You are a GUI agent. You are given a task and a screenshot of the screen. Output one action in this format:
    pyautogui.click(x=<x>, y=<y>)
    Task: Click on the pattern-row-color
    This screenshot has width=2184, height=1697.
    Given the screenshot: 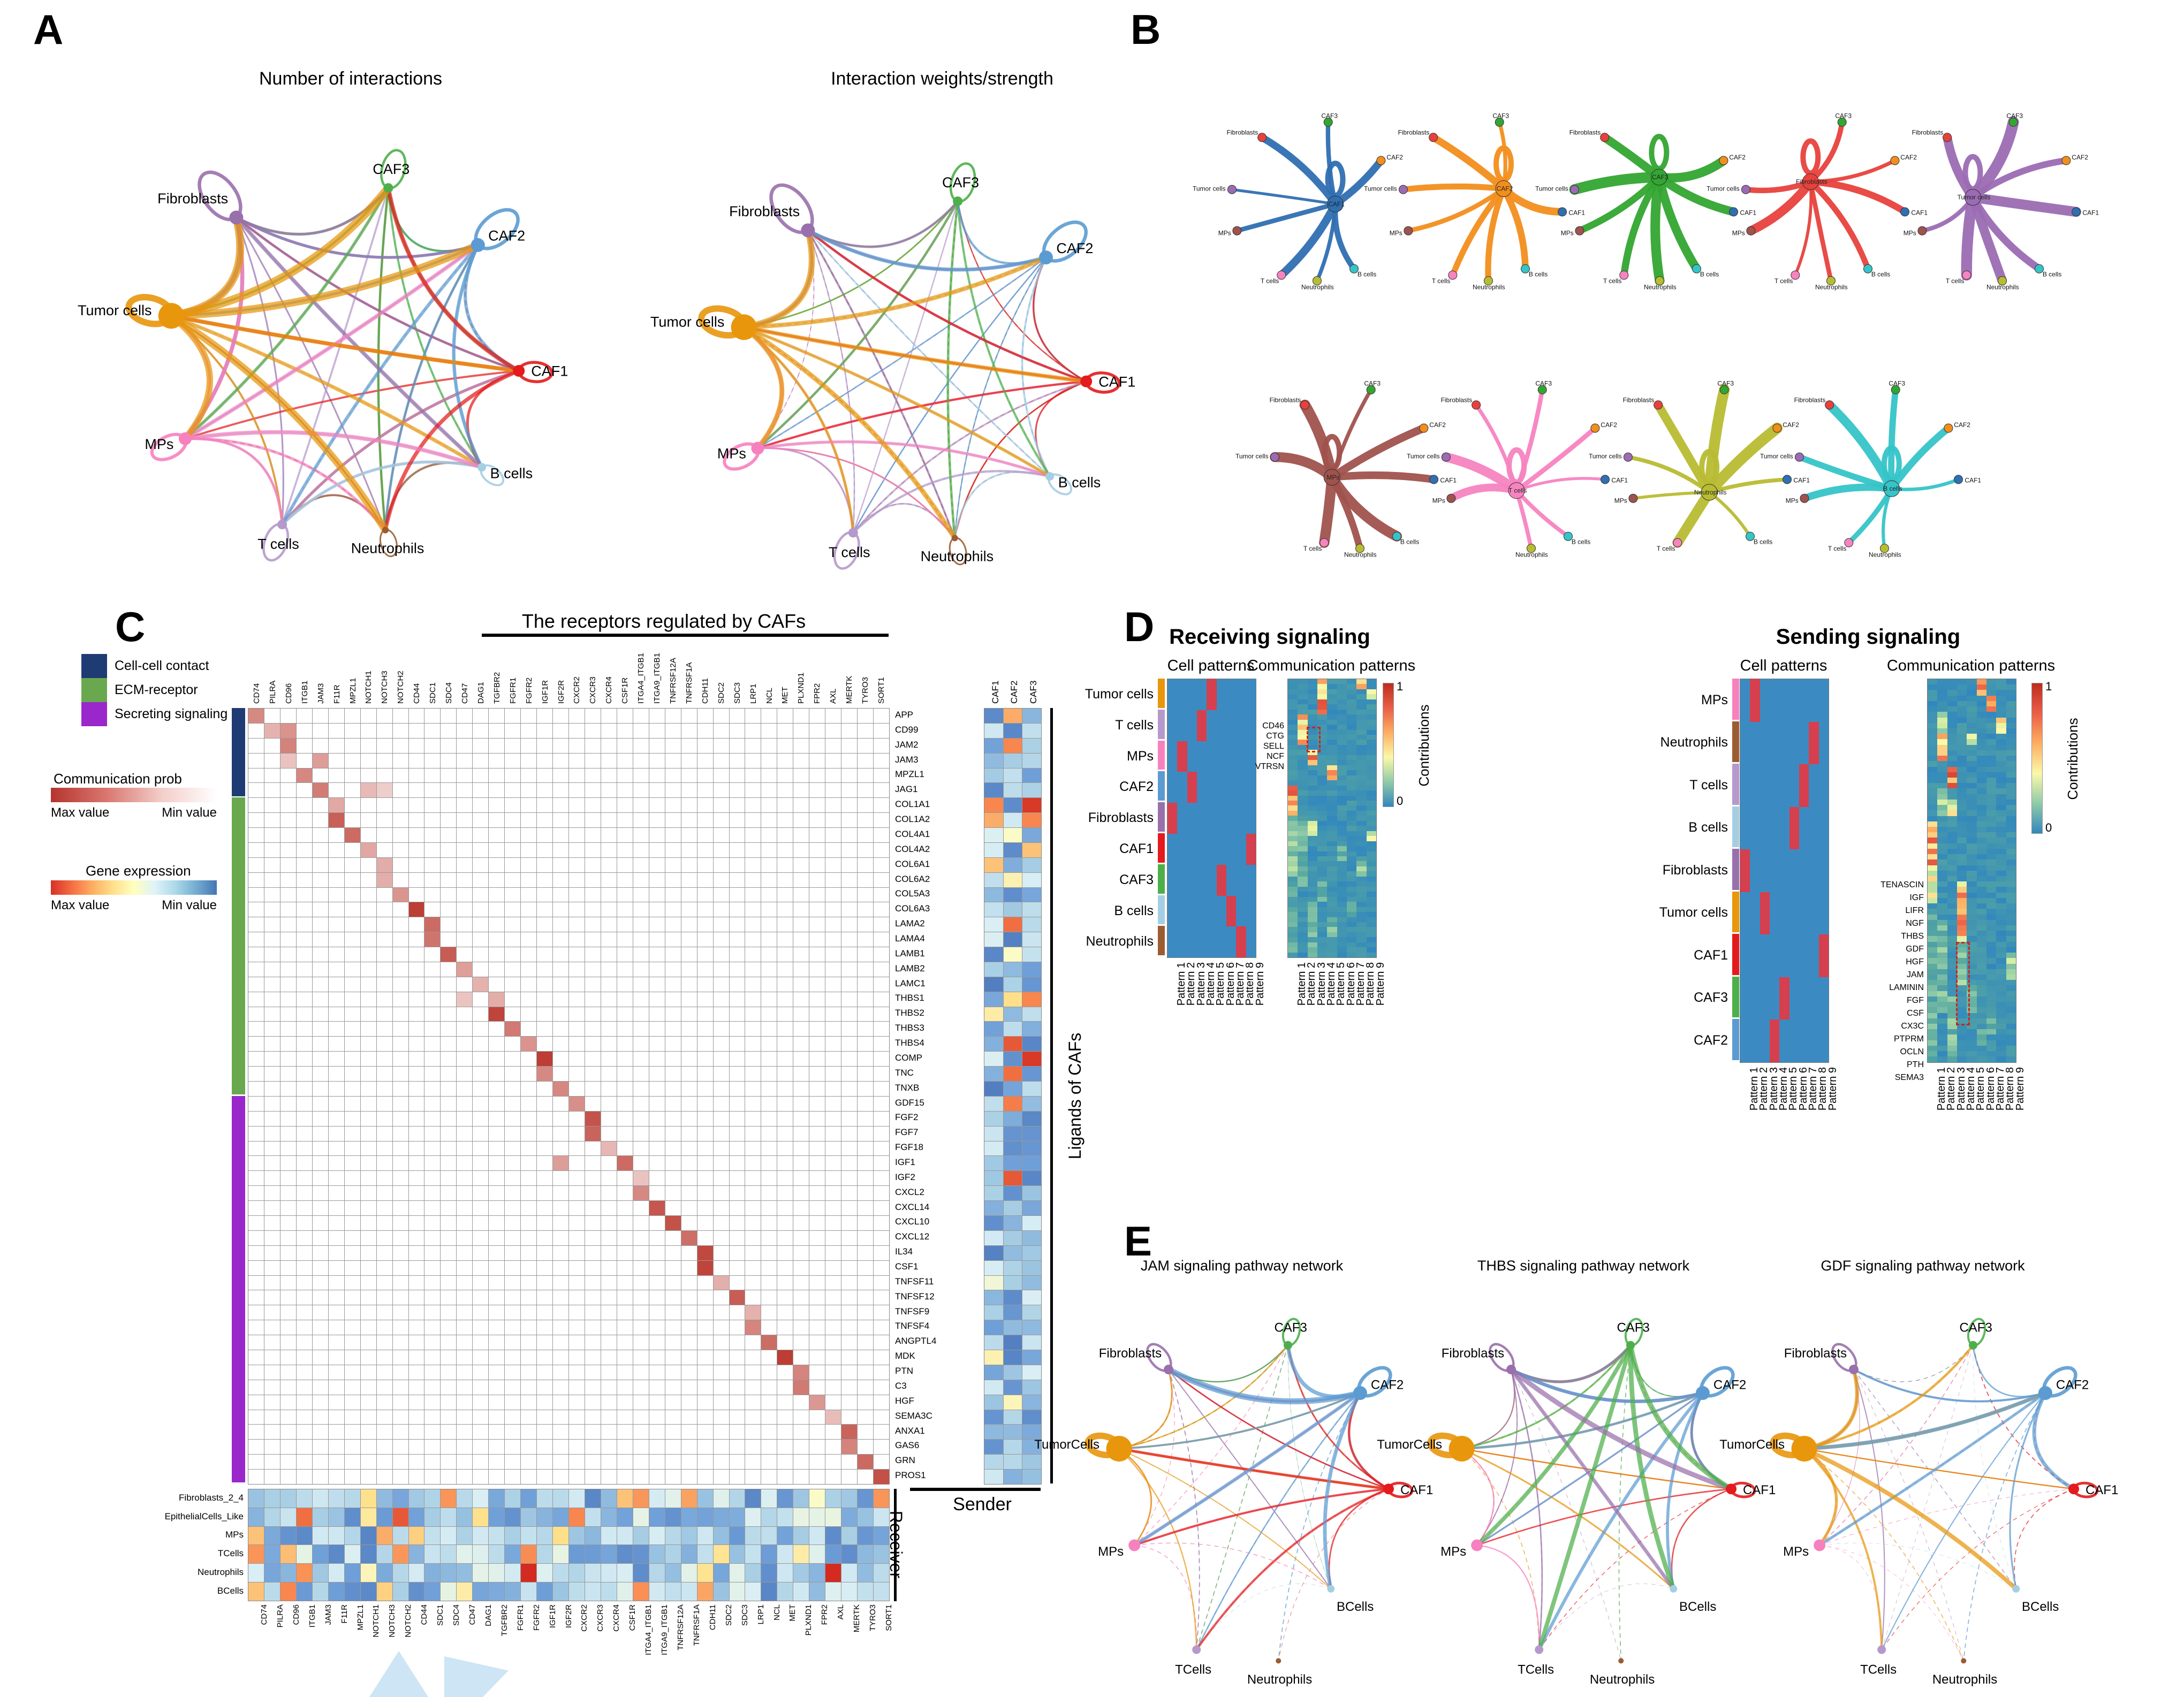 What is the action you would take?
    pyautogui.click(x=1735, y=911)
    